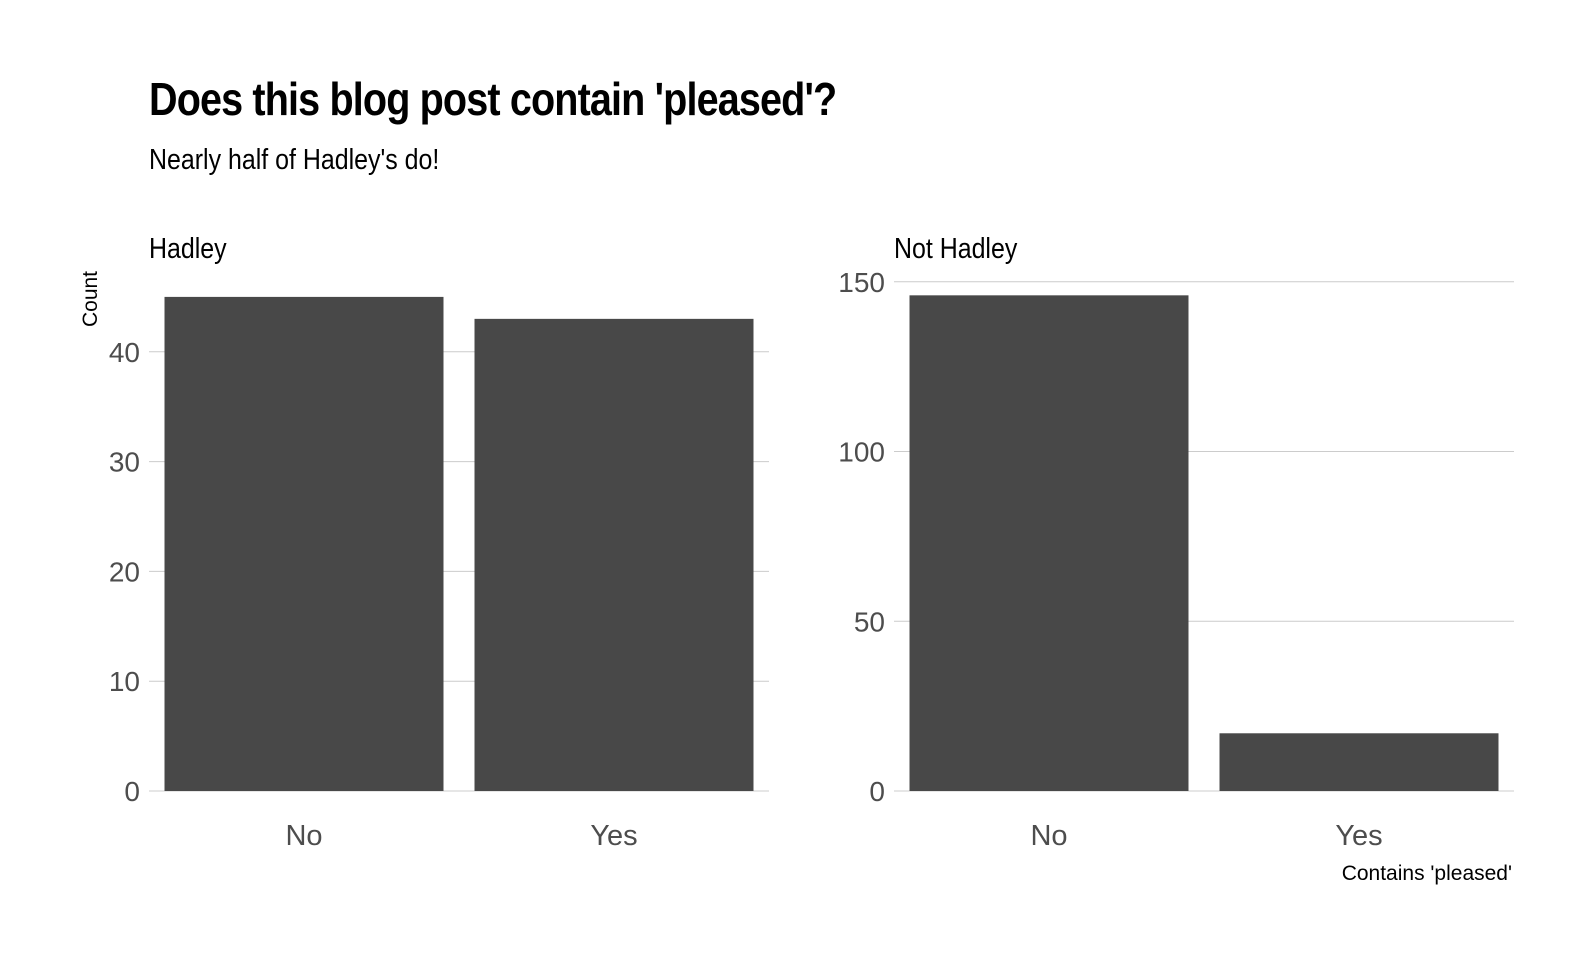 The width and height of the screenshot is (1584, 960). I want to click on y-tick-label: 150, so click(861, 282).